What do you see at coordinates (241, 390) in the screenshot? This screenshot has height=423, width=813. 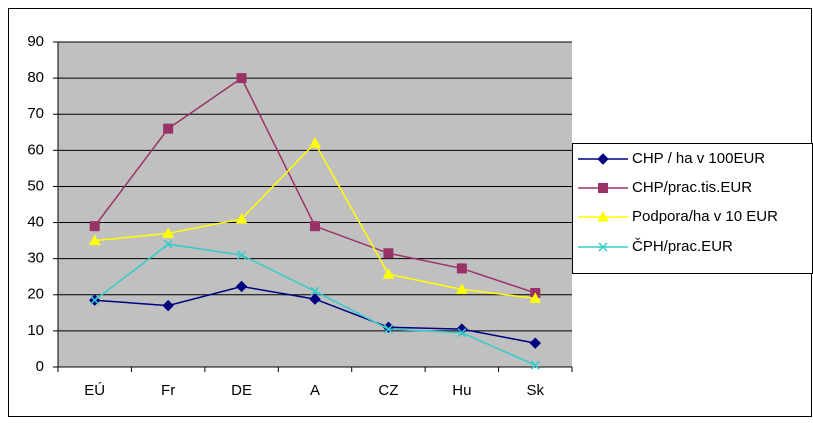 I see `x-tick-label: DE` at bounding box center [241, 390].